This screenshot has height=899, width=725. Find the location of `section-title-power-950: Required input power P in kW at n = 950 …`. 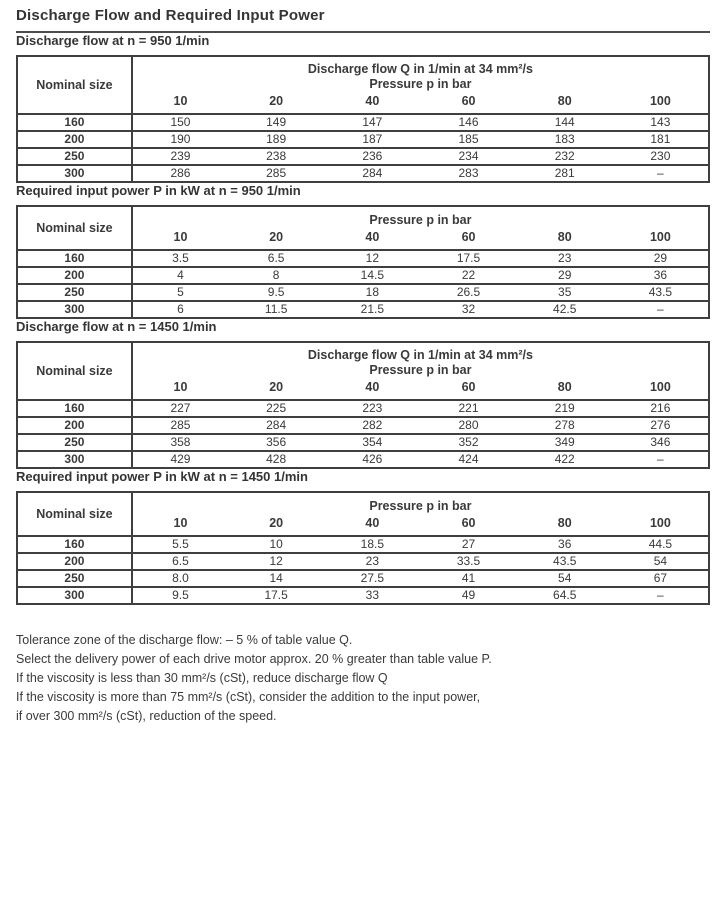

section-title-power-950: Required input power P in kW at n = 950 … is located at coordinates (158, 190).